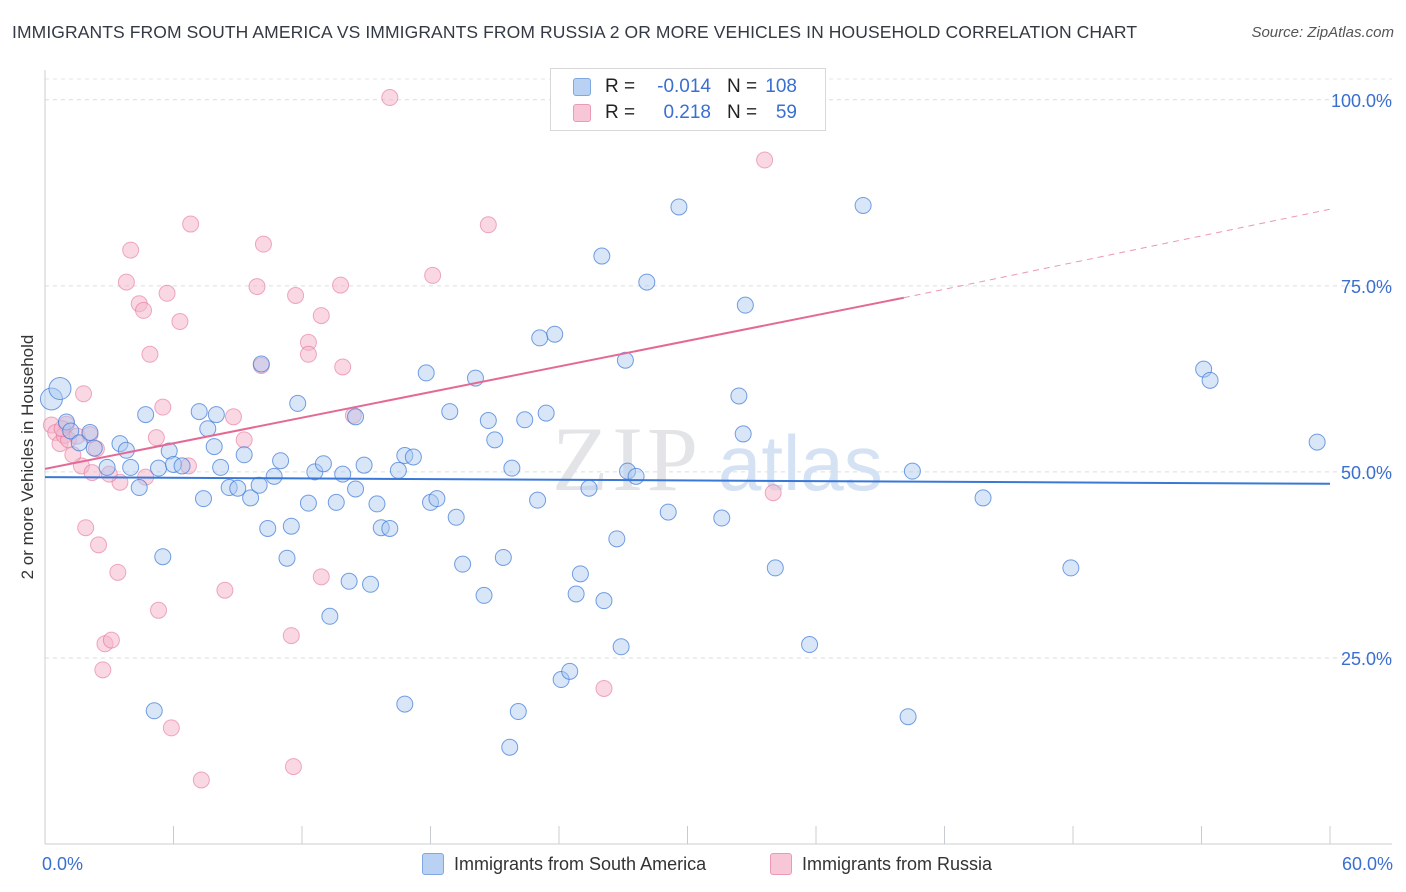 The width and height of the screenshot is (1406, 892). I want to click on legend-swatch-blue, so click(582, 87).